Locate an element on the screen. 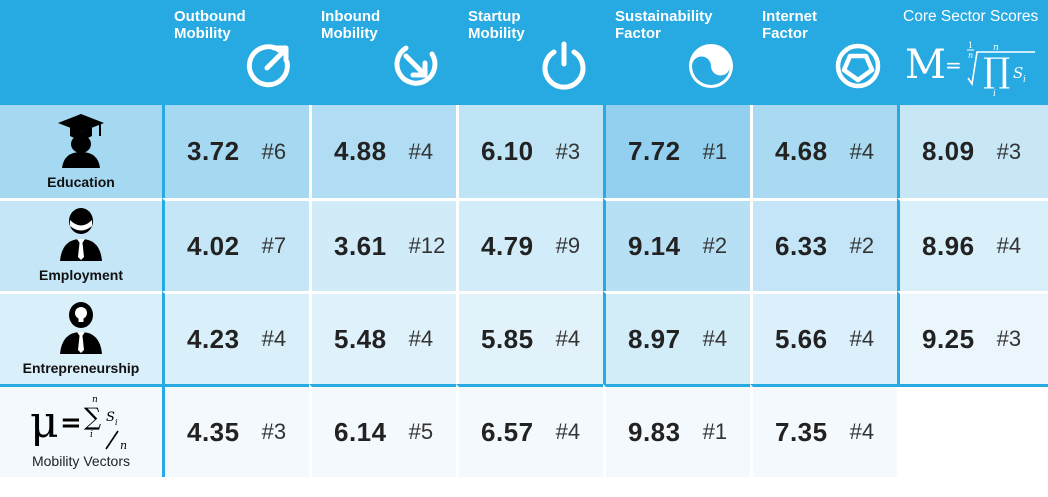 The width and height of the screenshot is (1048, 497). inbound-arrow-icon is located at coordinates (416, 65).